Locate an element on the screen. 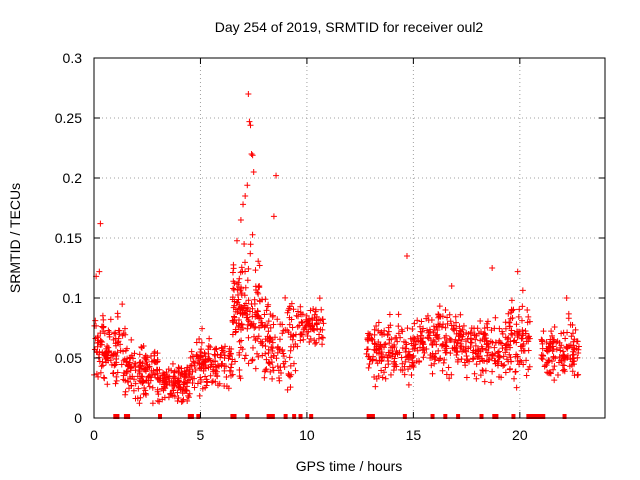  zero-markers is located at coordinates (340, 416).